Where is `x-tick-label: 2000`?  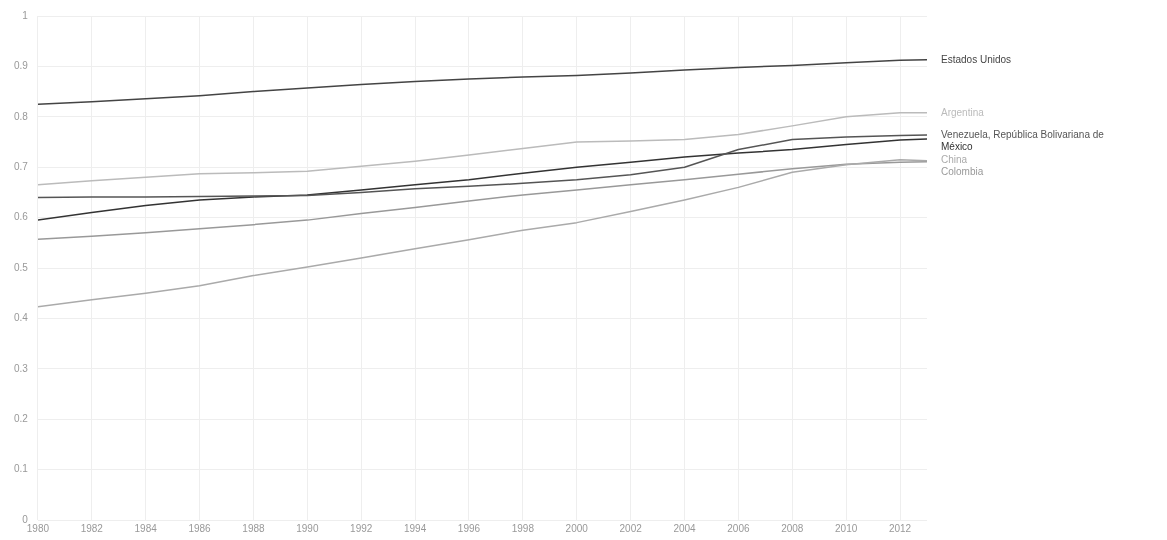
x-tick-label: 2000 is located at coordinates (577, 528).